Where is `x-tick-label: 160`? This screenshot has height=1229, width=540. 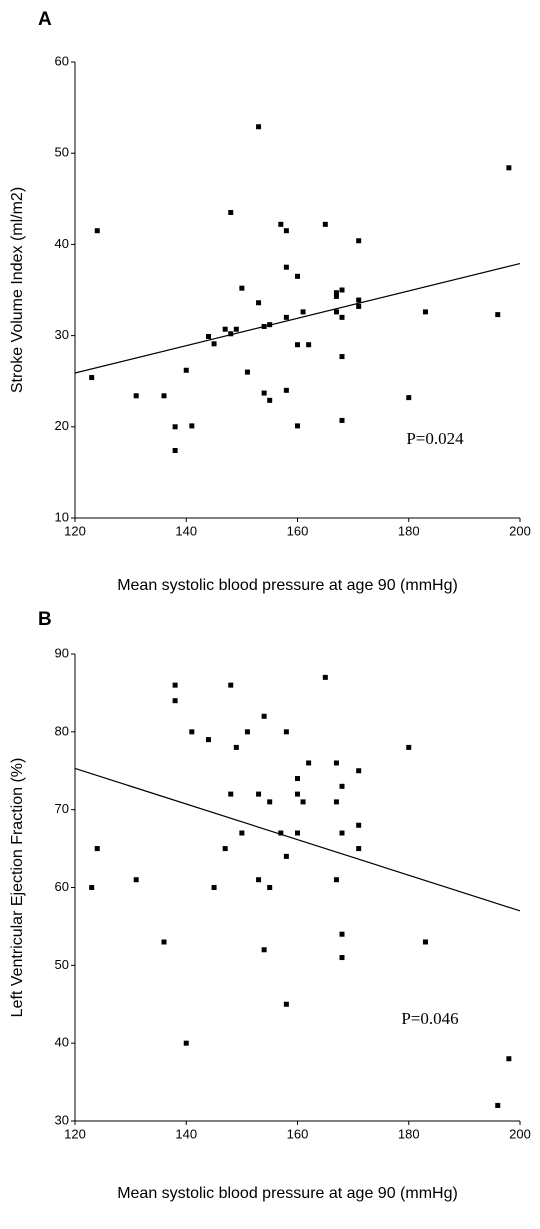 x-tick-label: 160 is located at coordinates (298, 1133).